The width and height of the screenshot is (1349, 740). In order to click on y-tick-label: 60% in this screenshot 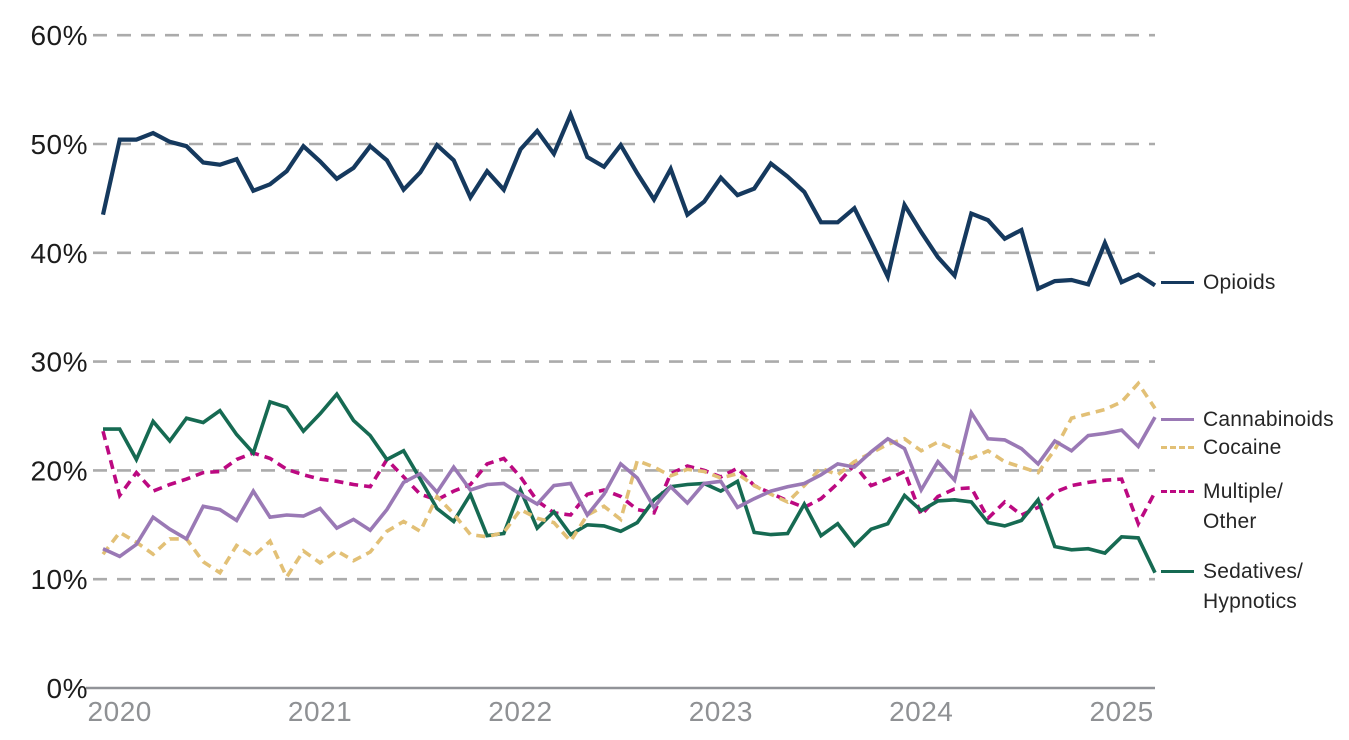, I will do `click(59, 35)`.